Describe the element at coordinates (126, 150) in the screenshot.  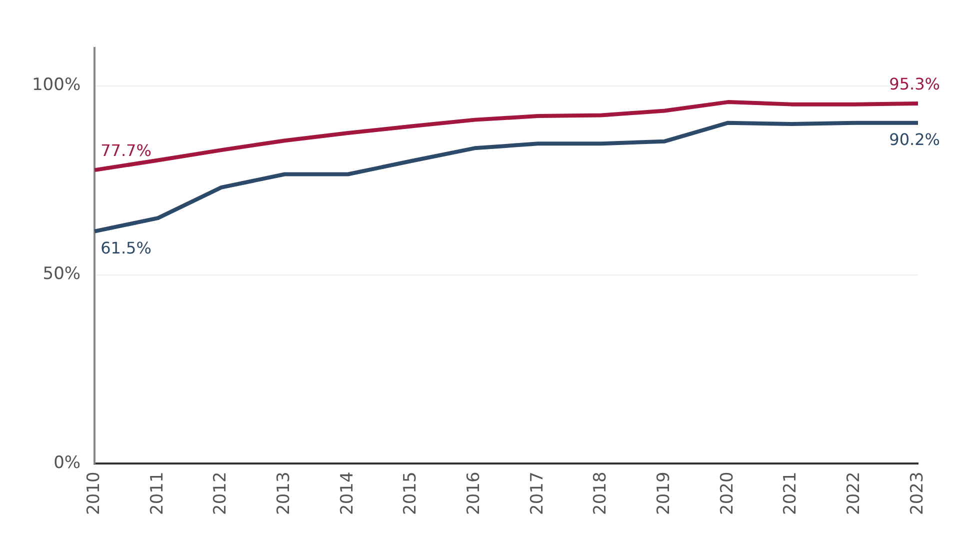
I see `data-label: 77.7%` at that location.